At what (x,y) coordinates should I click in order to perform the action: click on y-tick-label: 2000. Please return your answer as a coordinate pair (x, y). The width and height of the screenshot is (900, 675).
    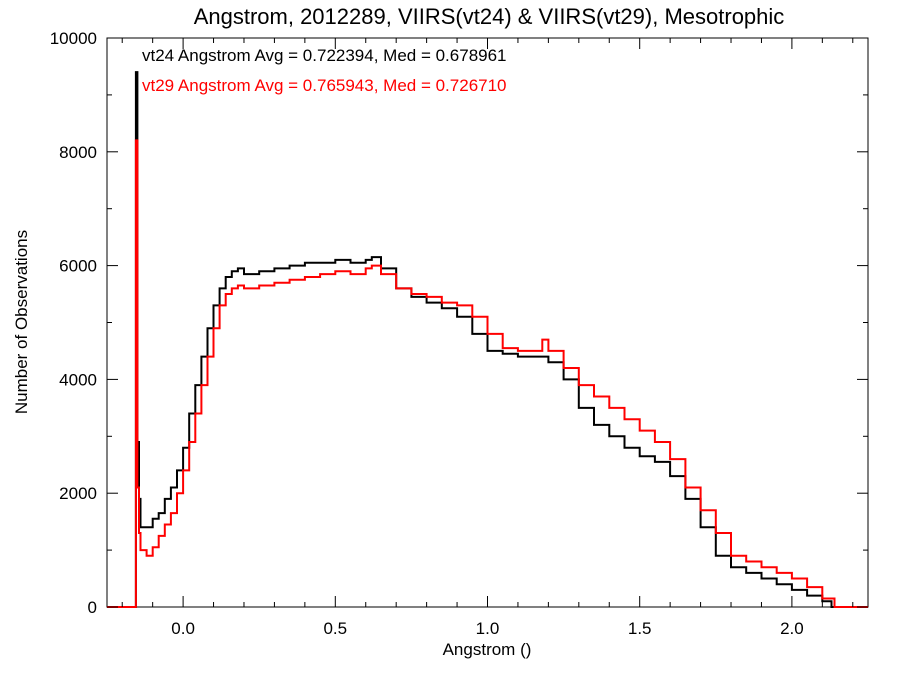
    Looking at the image, I should click on (78, 493).